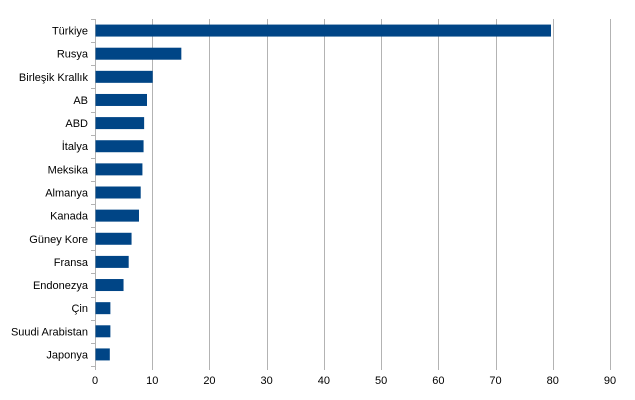  Describe the element at coordinates (67, 355) in the screenshot. I see `category-label: Japonya` at that location.